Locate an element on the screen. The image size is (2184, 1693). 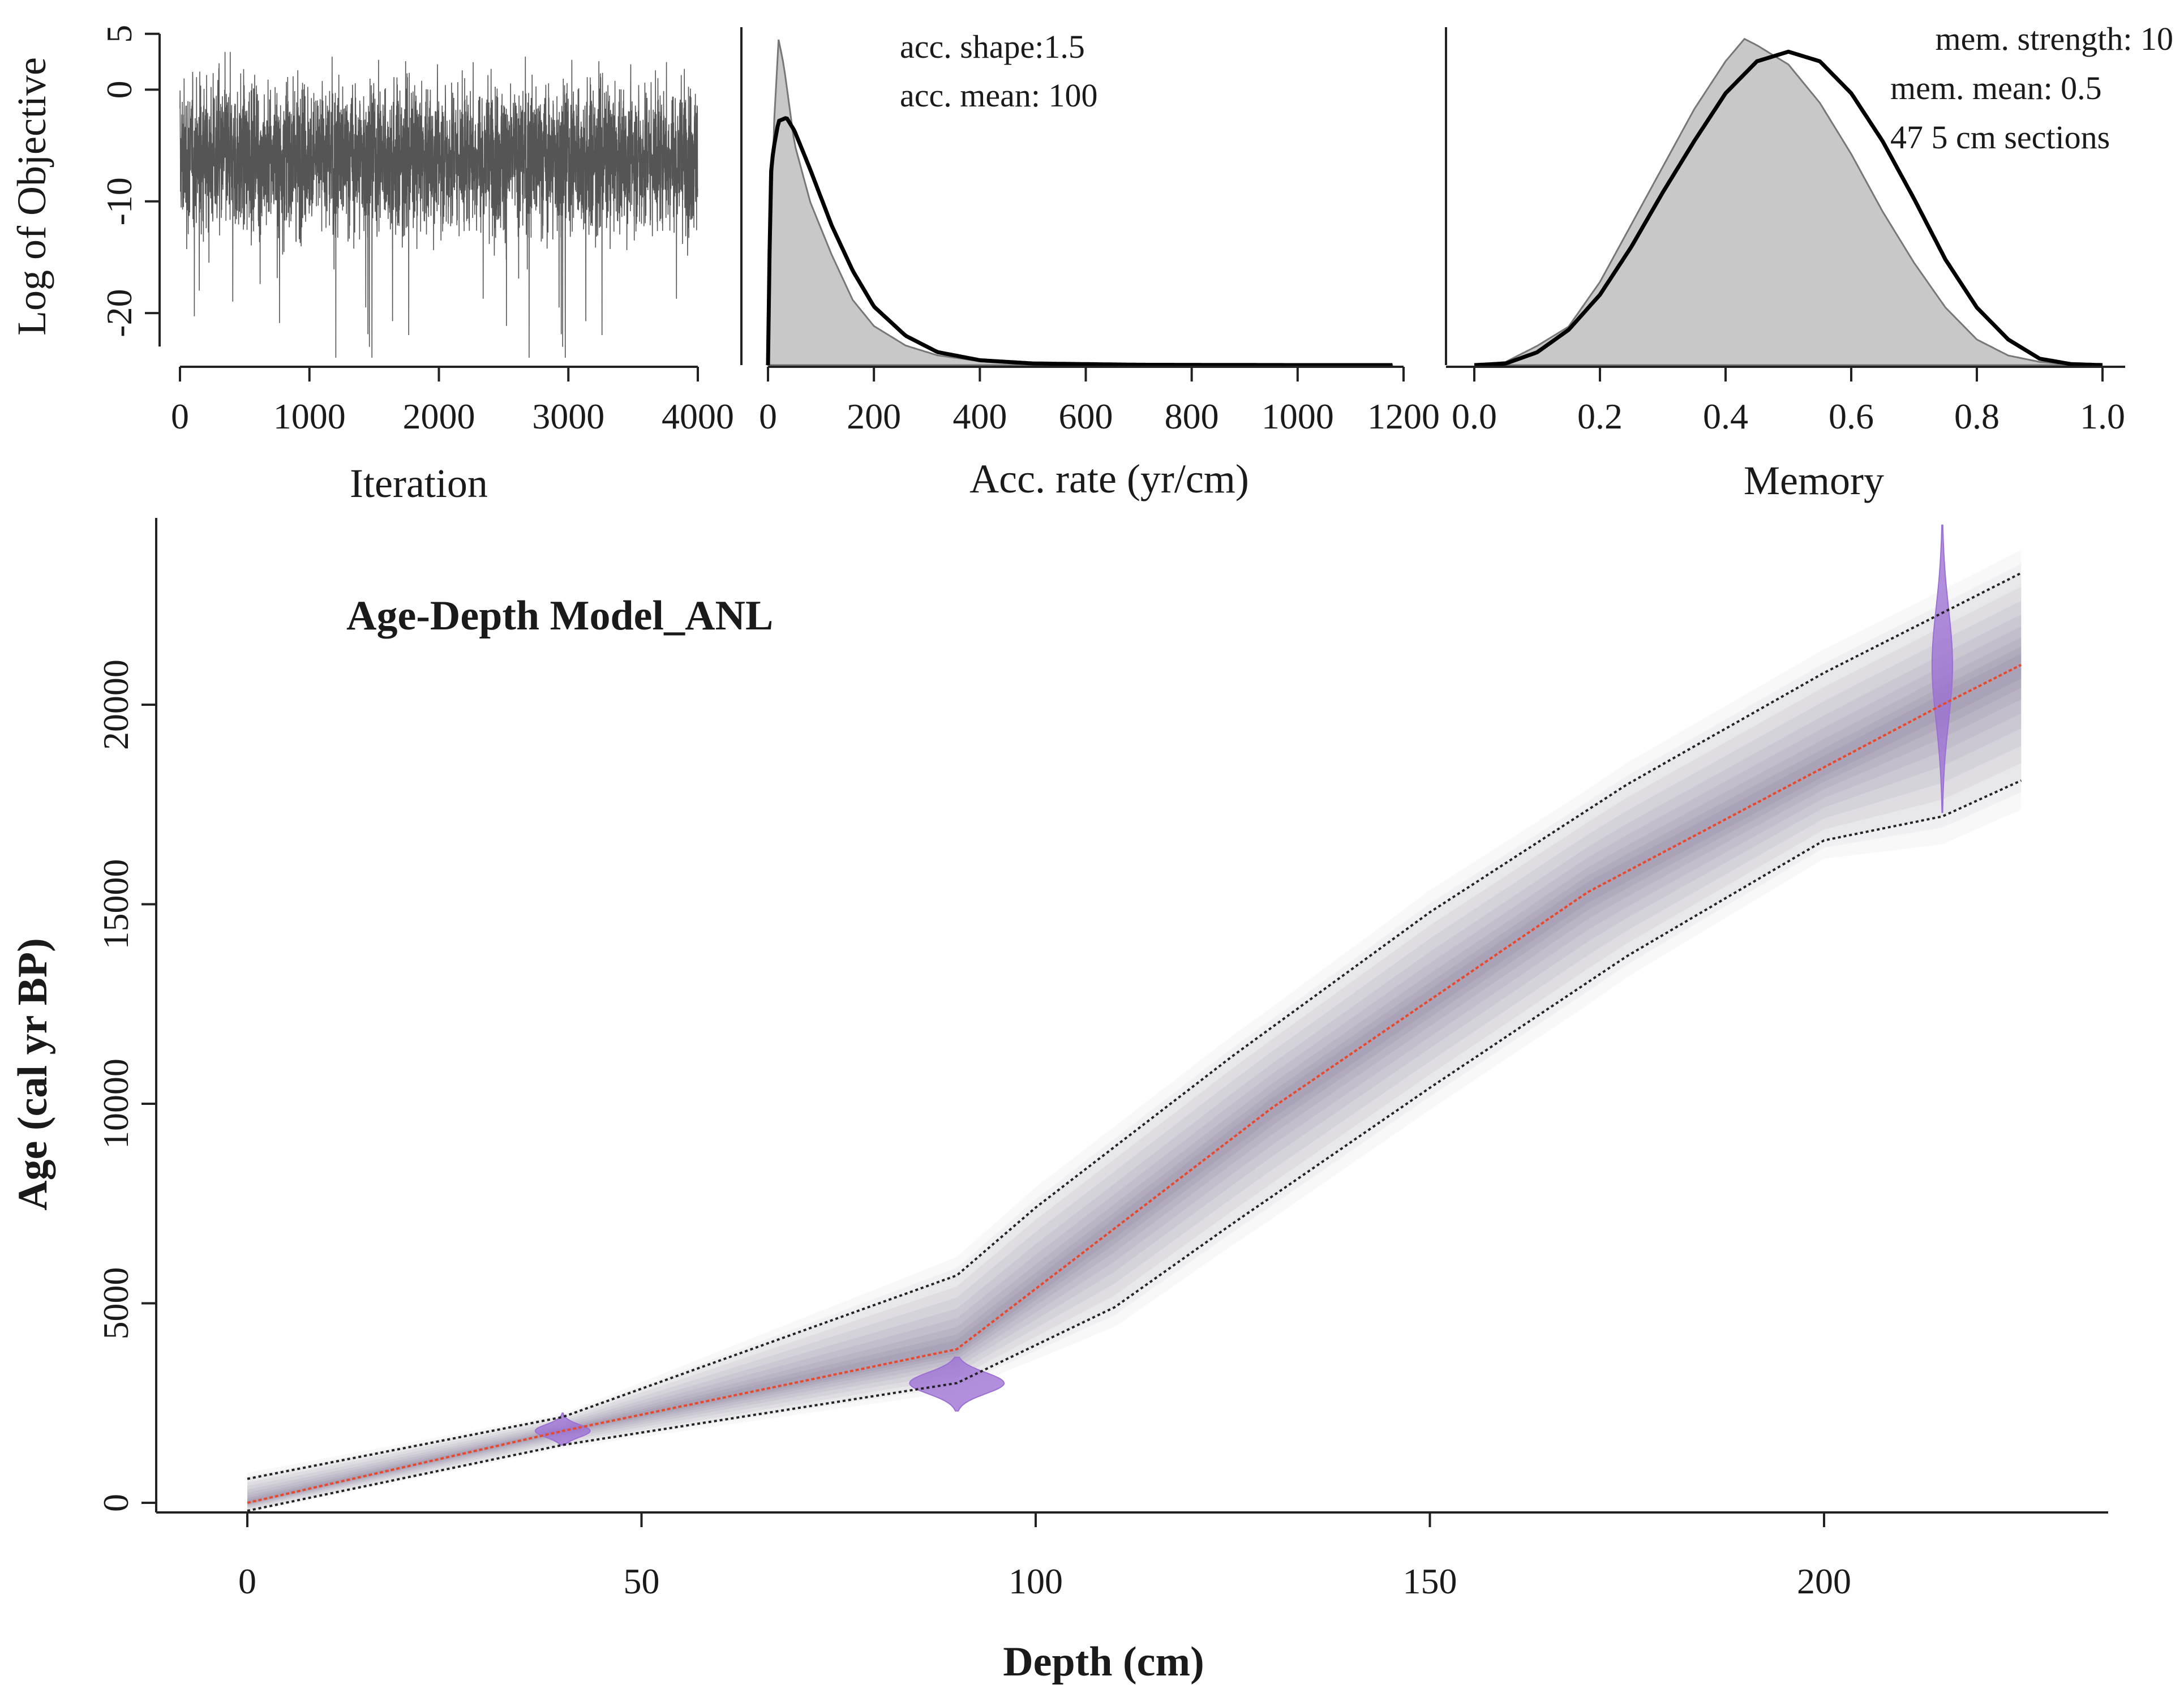
age-y-ticks: 0 5000 10000 15000 20000 is located at coordinates (126, 1085).